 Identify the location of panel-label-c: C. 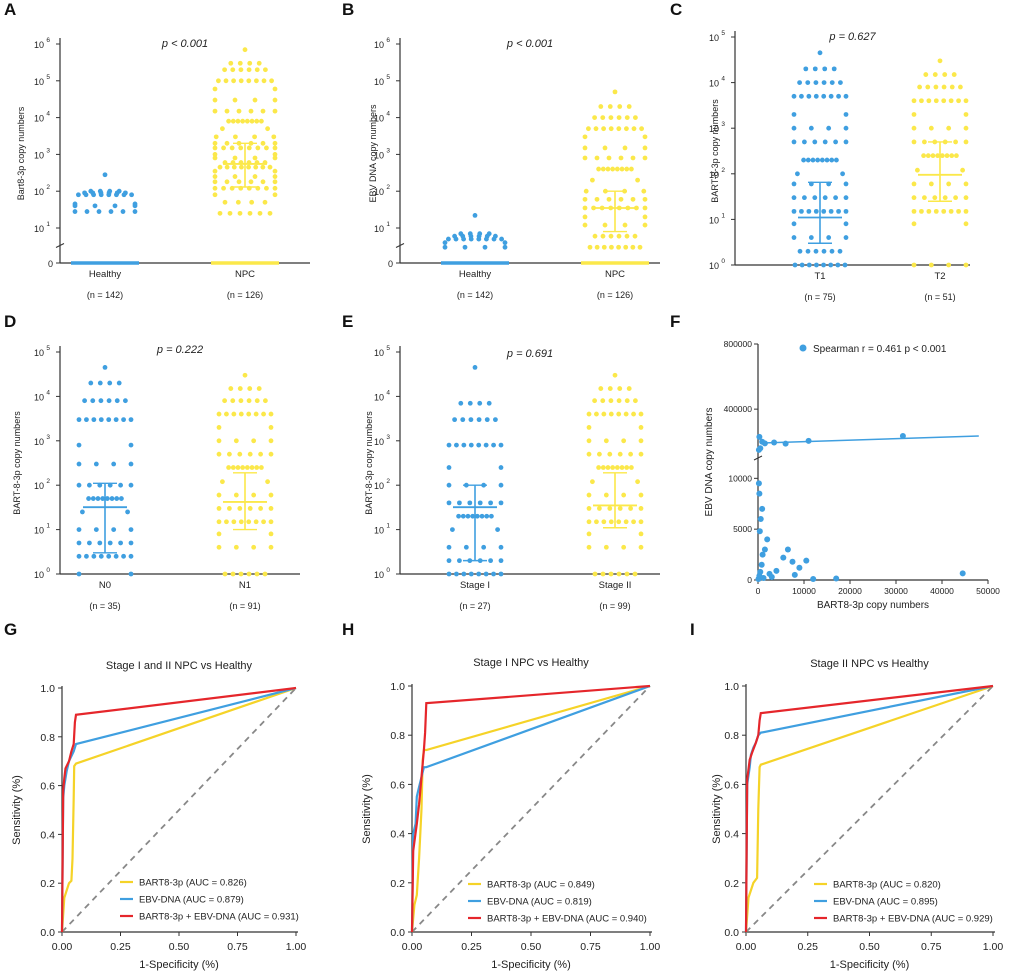
(676, 9).